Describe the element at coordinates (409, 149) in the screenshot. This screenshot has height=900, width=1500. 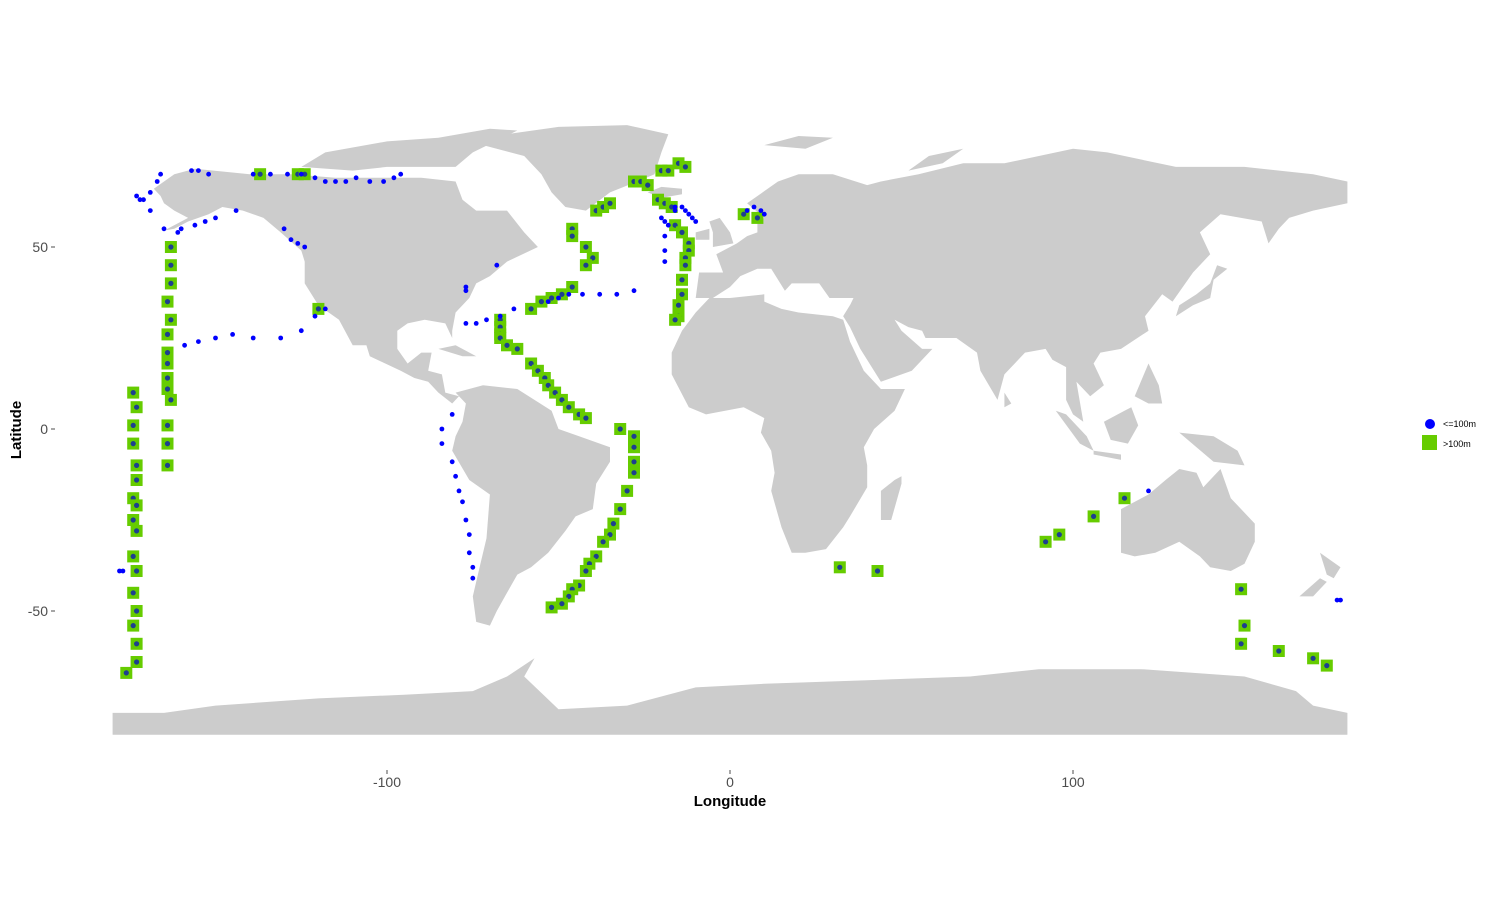
I see `land-arctic-islands` at that location.